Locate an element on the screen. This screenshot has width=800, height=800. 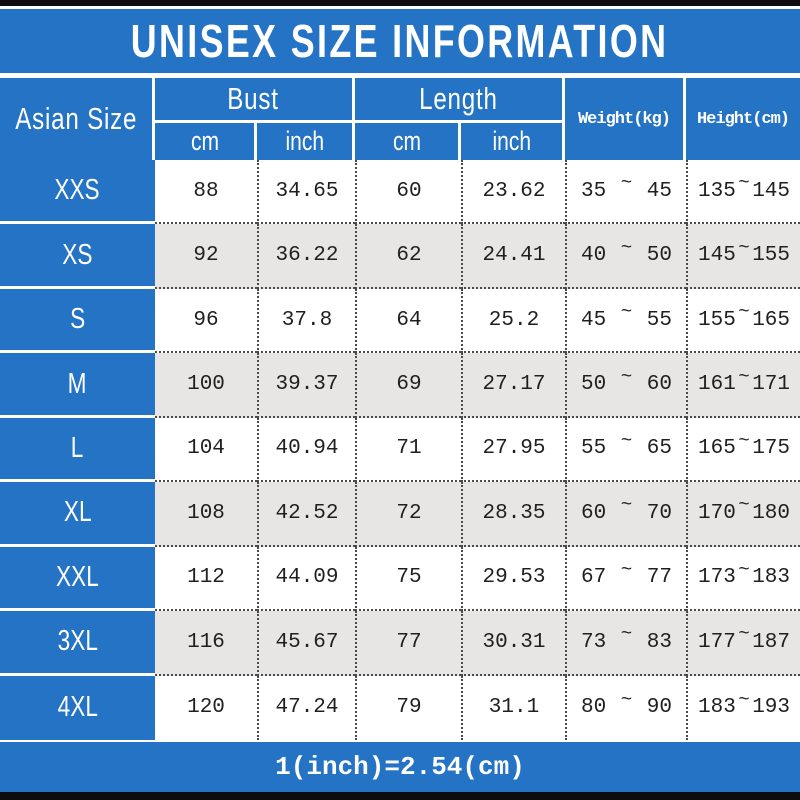
height-min: 165 is located at coordinates (717, 449).